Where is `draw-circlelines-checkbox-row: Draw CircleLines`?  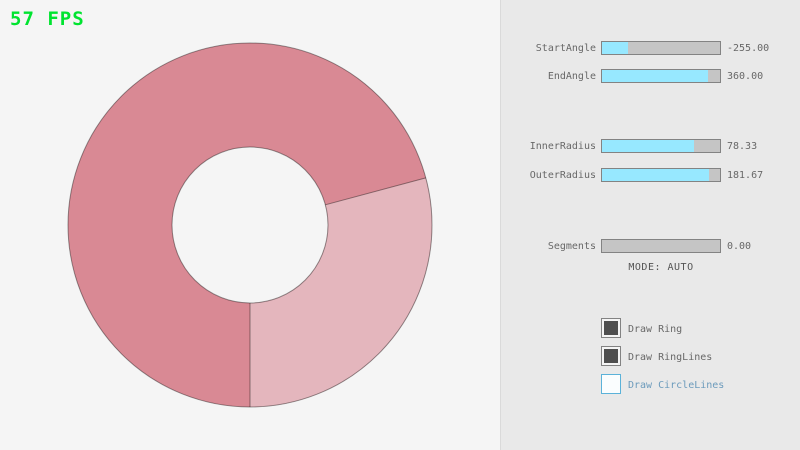 draw-circlelines-checkbox-row: Draw CircleLines is located at coordinates (700, 384).